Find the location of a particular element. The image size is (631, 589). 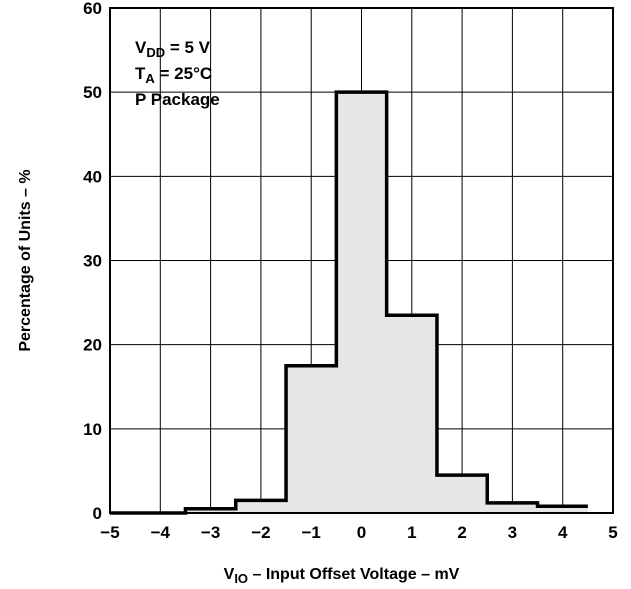

x-axis-label: VIO – Input Offset Voltage – mV is located at coordinates (342, 576).